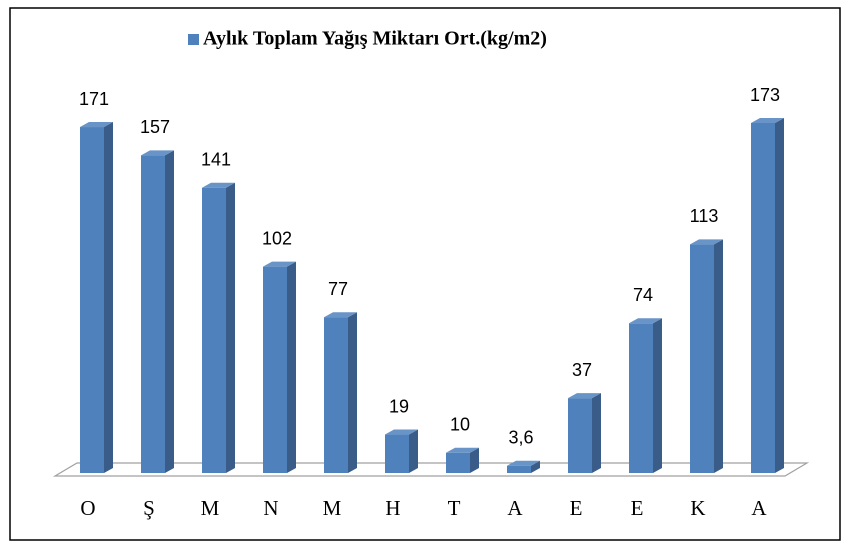  Describe the element at coordinates (193, 39) in the screenshot. I see `legend-swatch` at that location.